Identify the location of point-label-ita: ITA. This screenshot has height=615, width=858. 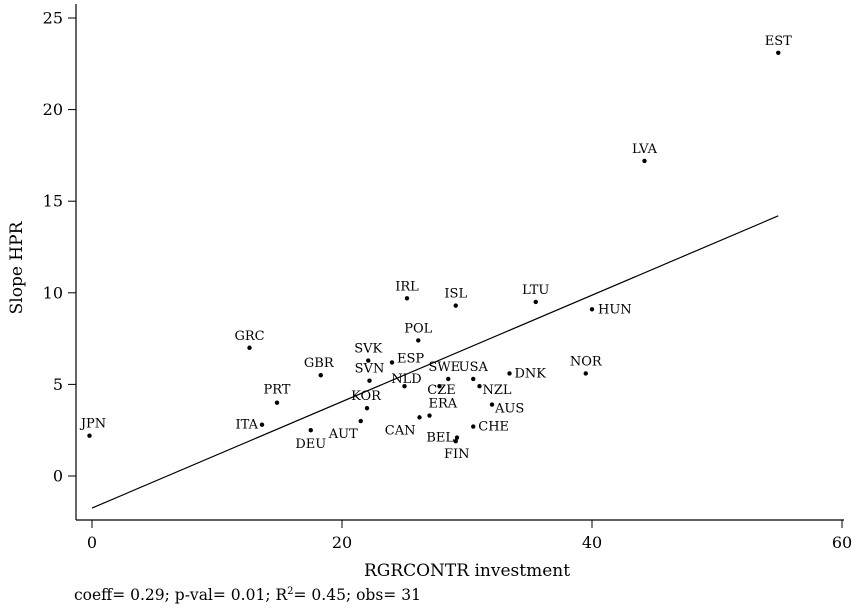
(247, 425).